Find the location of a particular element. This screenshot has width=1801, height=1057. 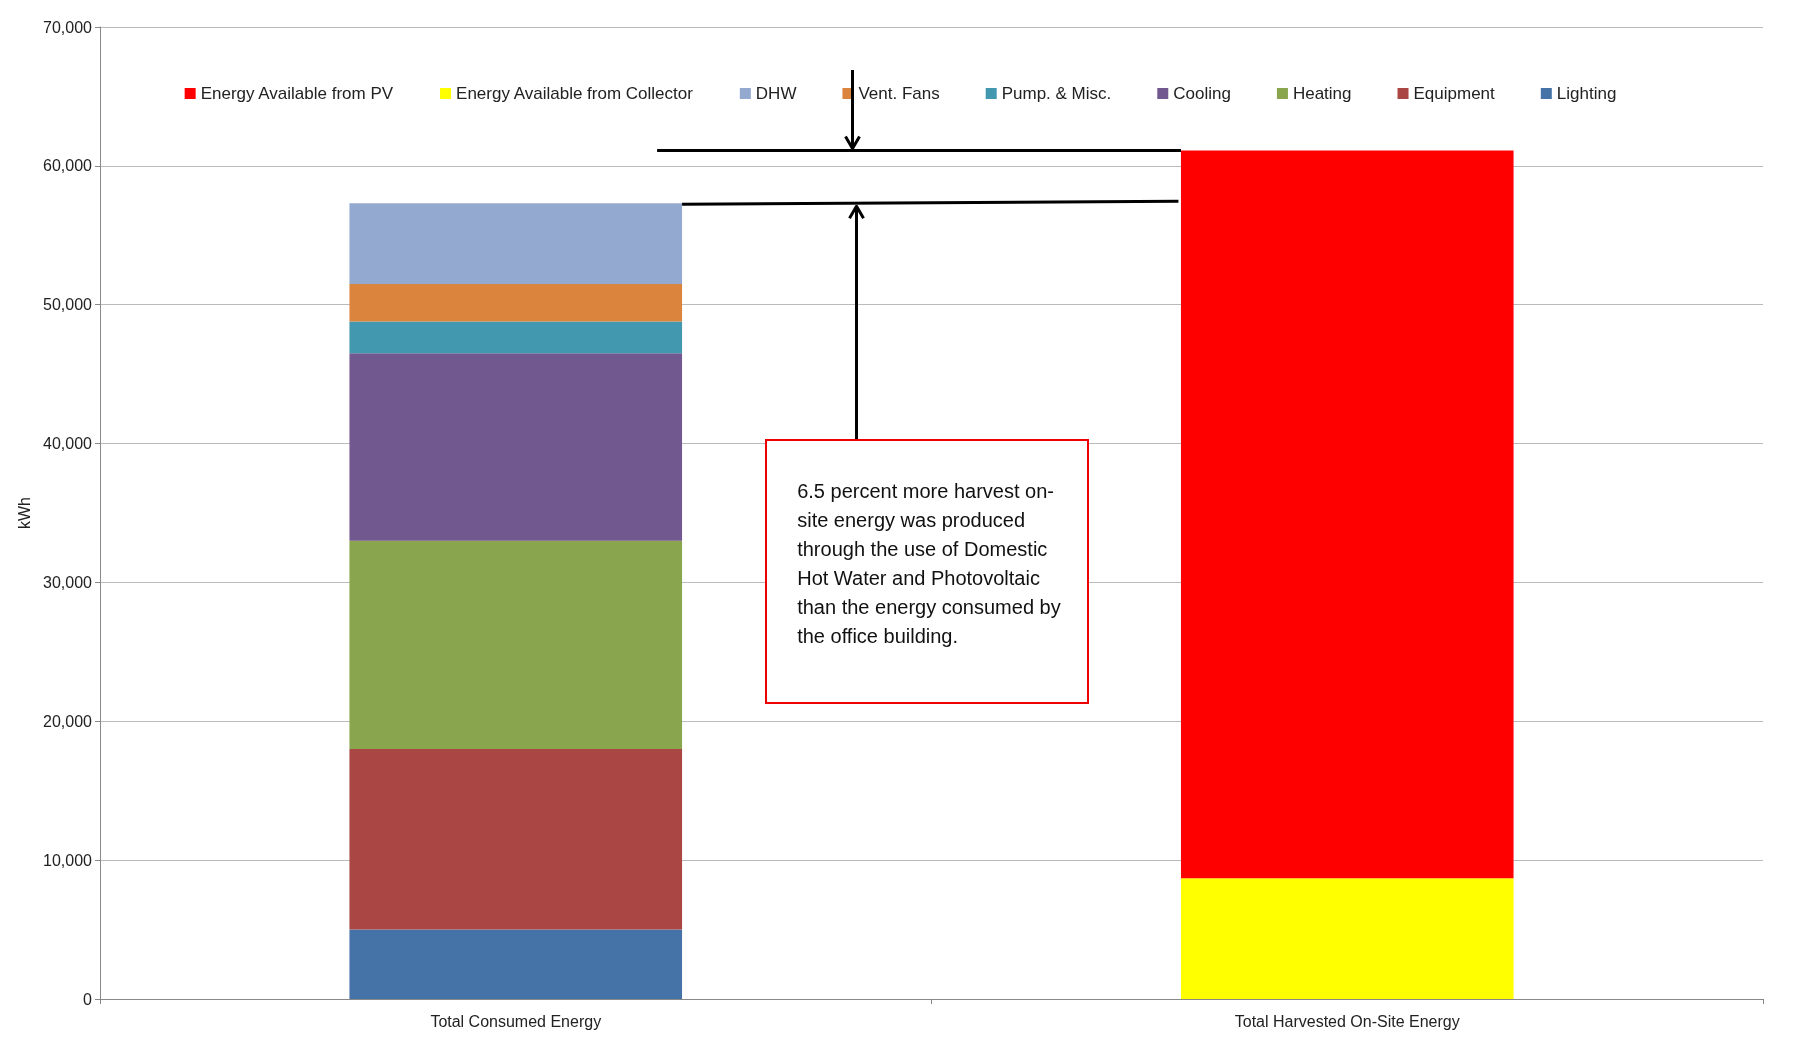

legend-label: DHW is located at coordinates (776, 93).